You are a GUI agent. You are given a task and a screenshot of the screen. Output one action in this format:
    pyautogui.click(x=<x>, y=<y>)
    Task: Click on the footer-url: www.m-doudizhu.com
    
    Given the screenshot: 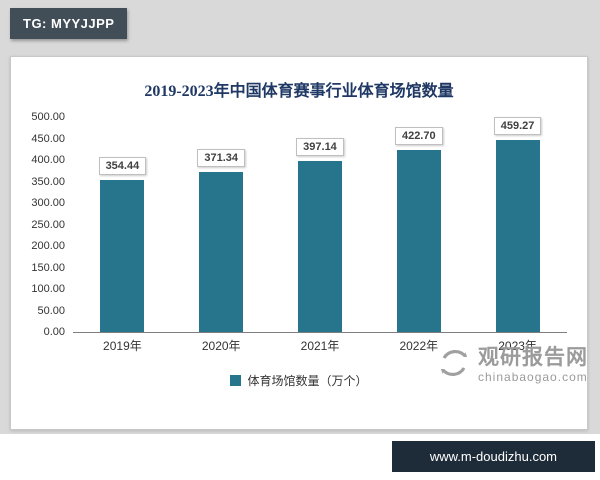 What is the action you would take?
    pyautogui.click(x=493, y=456)
    